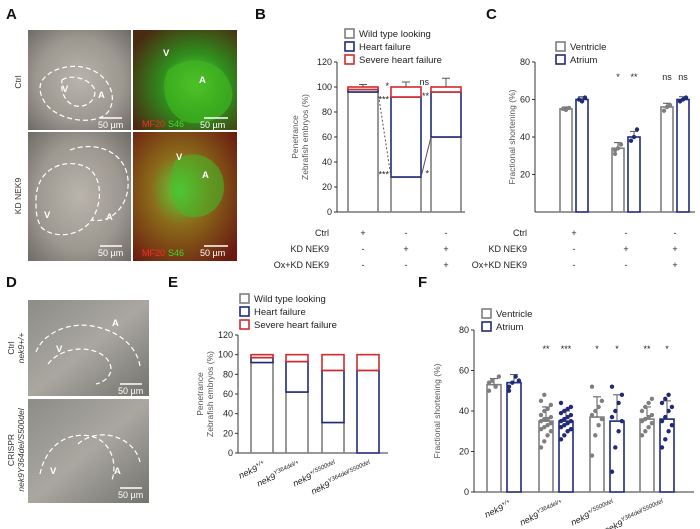 The image size is (700, 529). What do you see at coordinates (584, 60) in the screenshot?
I see `chart-c-legend-label: Atrium` at bounding box center [584, 60].